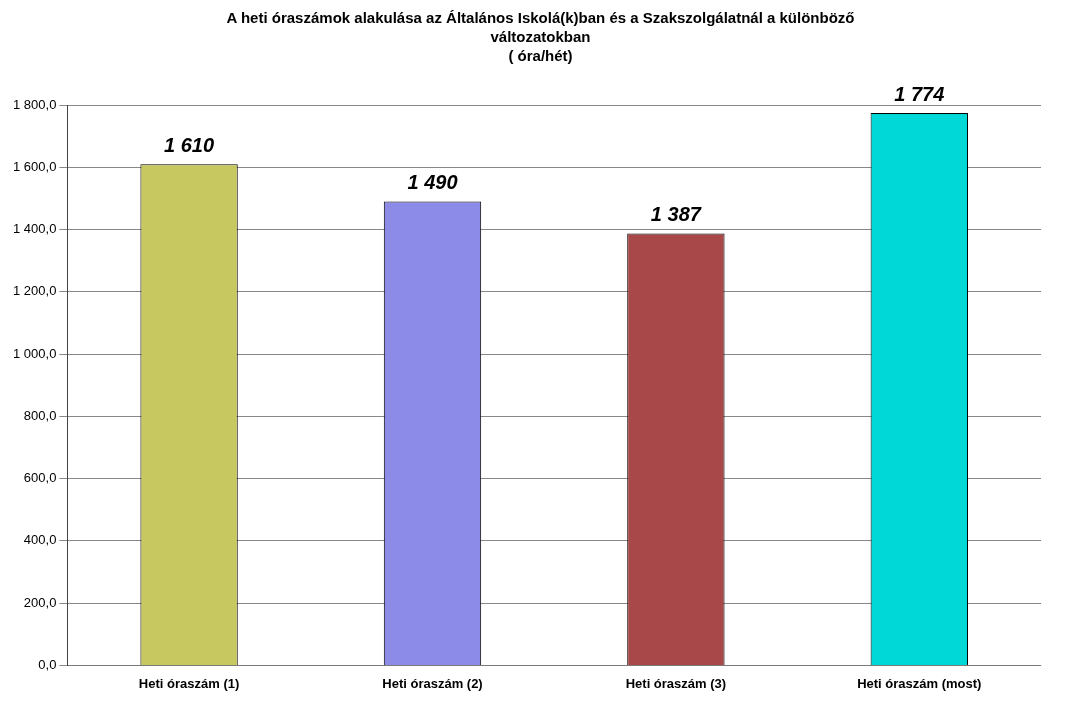 This screenshot has height=705, width=1081. I want to click on y-tick-label: 1 800,0, so click(35, 104).